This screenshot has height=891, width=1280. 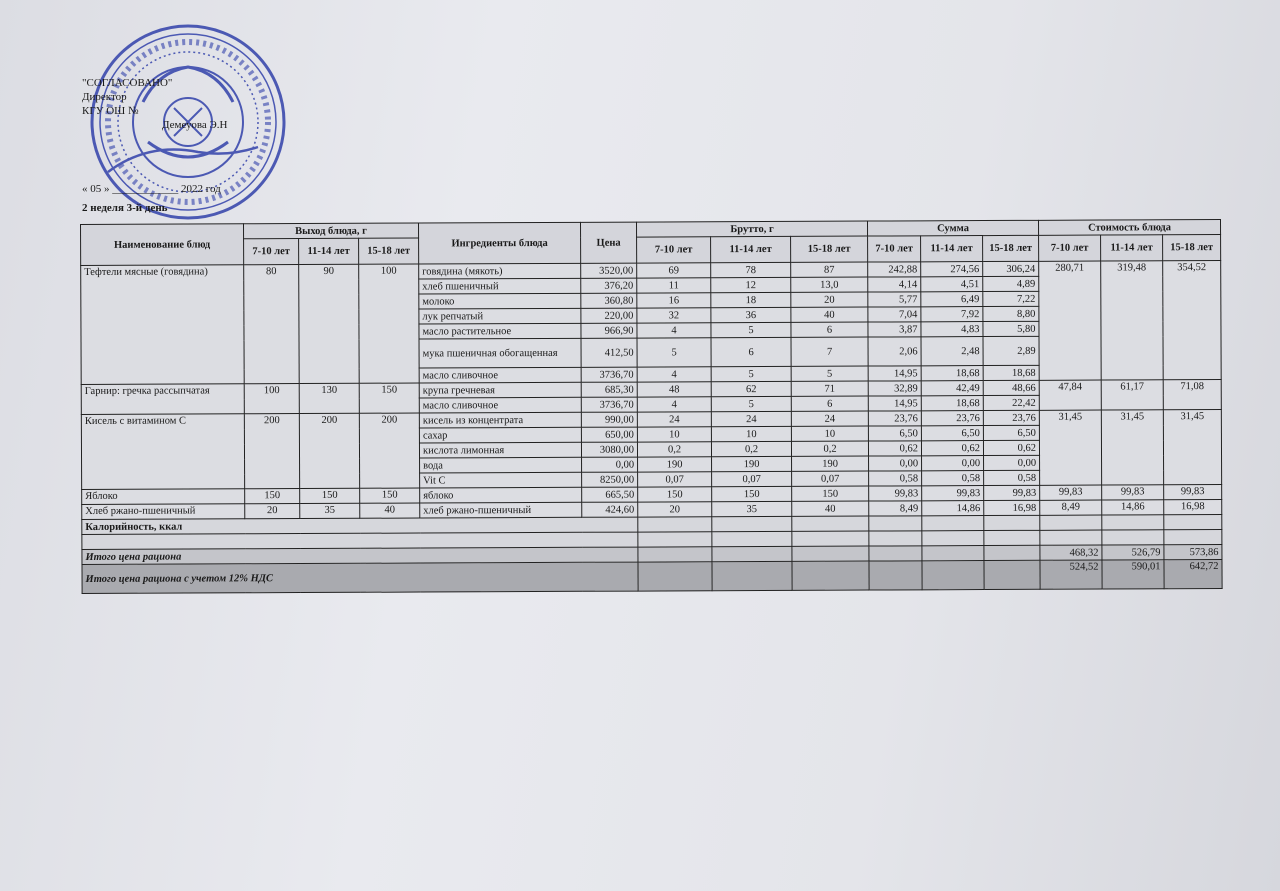 I want to click on dish-cost: 354,52, so click(x=1192, y=320).